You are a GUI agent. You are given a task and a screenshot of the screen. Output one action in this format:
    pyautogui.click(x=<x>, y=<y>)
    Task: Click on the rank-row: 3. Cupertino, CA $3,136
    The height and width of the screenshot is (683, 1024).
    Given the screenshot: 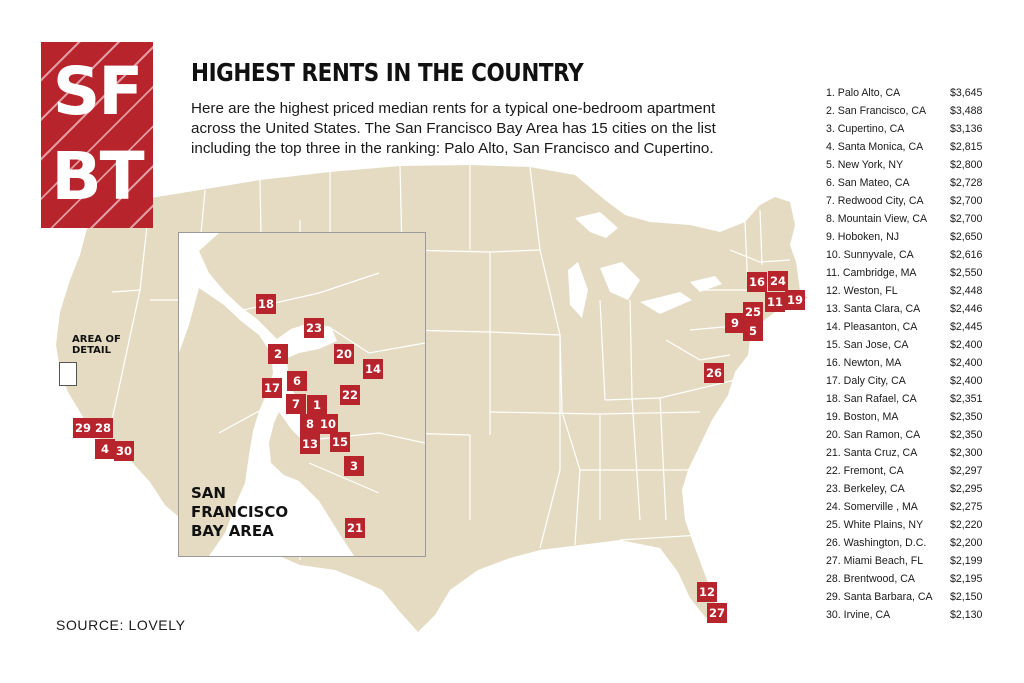 What is the action you would take?
    pyautogui.click(x=921, y=129)
    